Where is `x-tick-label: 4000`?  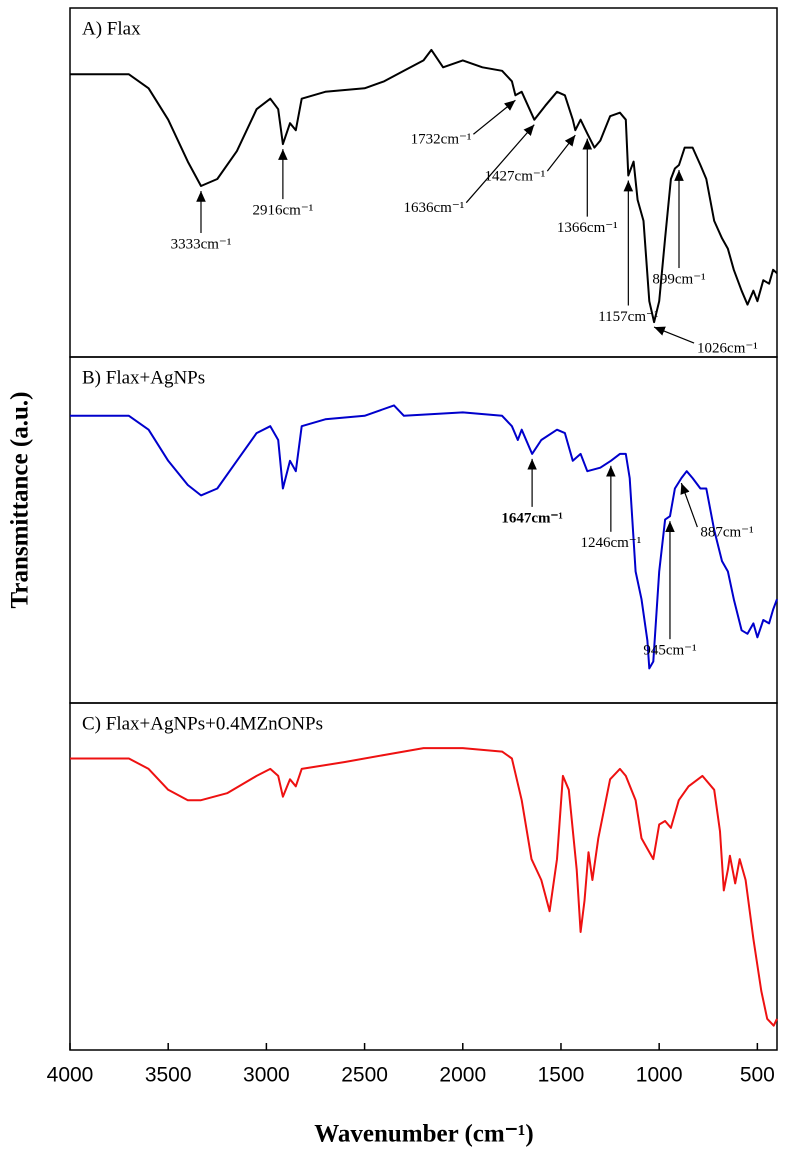
x-tick-label: 4000 is located at coordinates (70, 1075).